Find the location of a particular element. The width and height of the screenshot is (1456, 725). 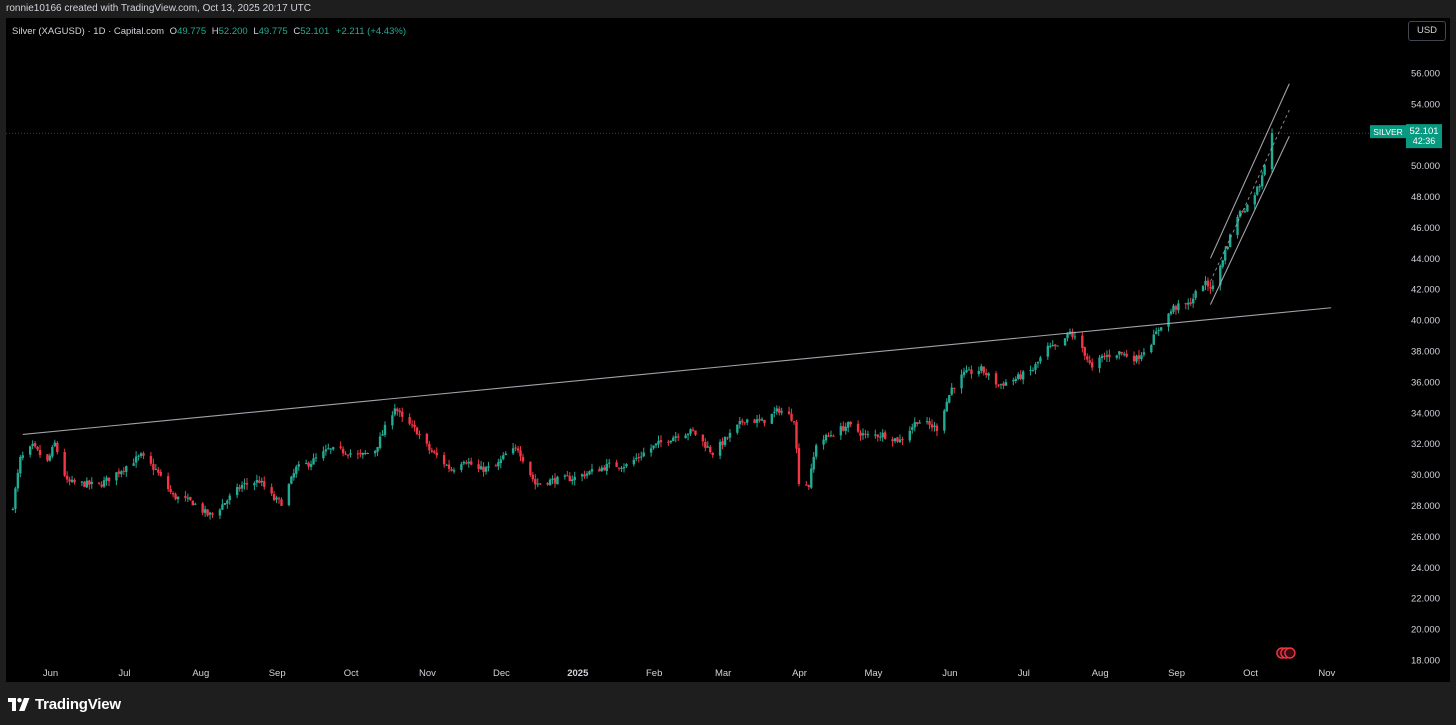

y-tick-label: 56.000 is located at coordinates (1425, 73).